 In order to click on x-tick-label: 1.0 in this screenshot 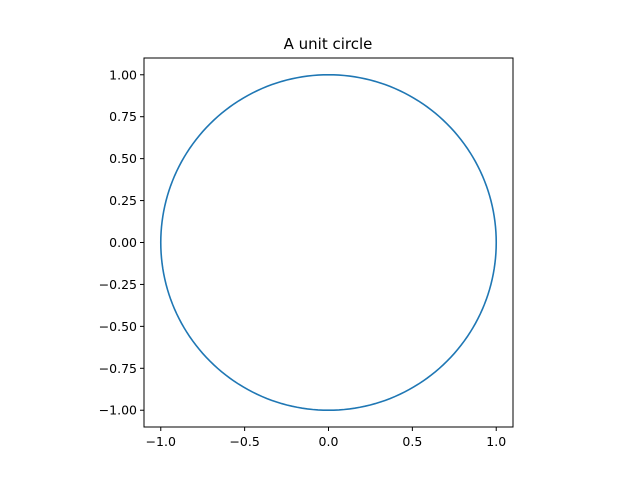, I will do `click(496, 441)`.